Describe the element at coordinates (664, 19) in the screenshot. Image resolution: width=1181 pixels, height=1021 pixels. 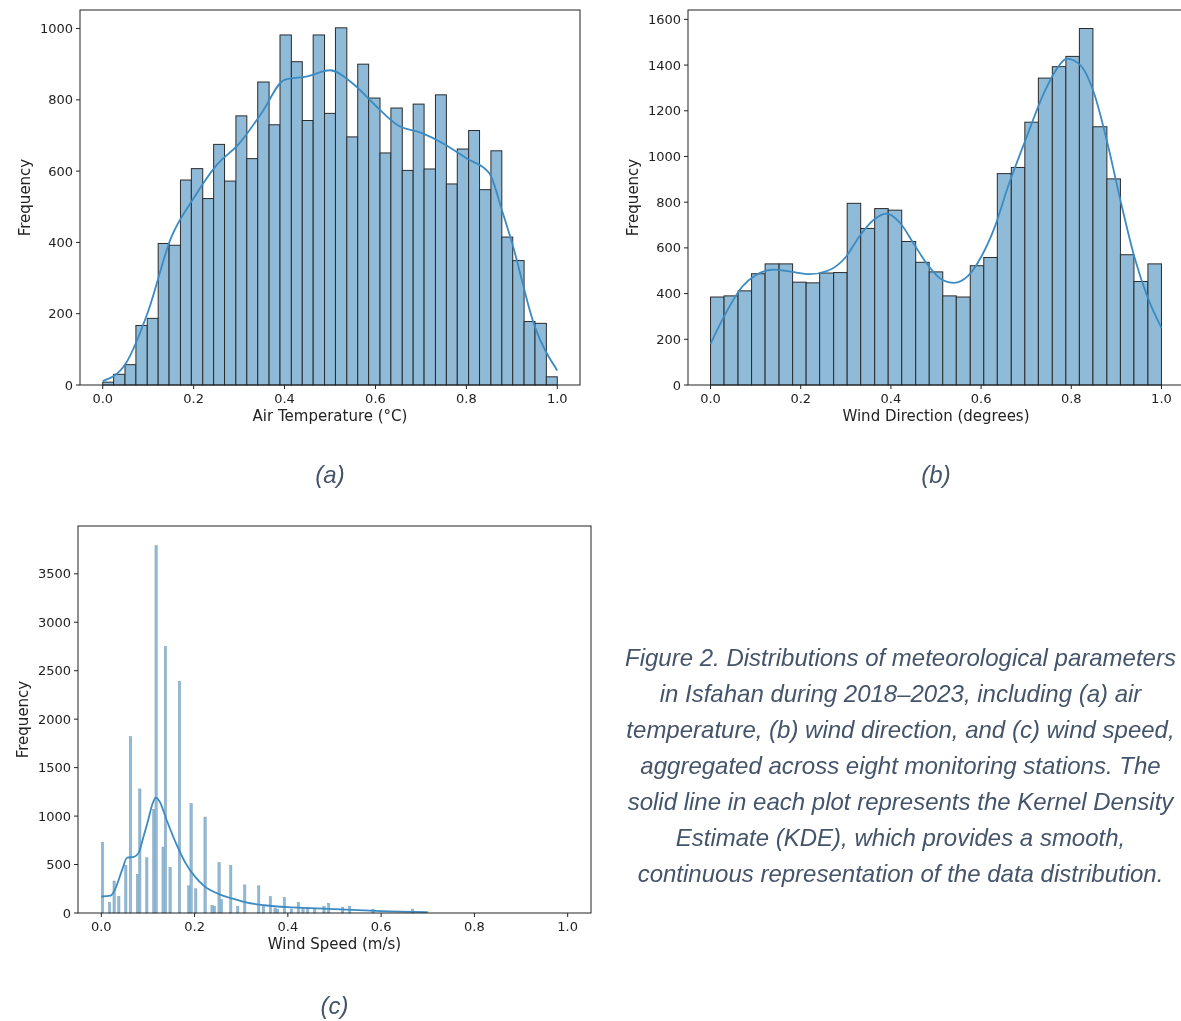
I see `y-tick-label: 1600` at that location.